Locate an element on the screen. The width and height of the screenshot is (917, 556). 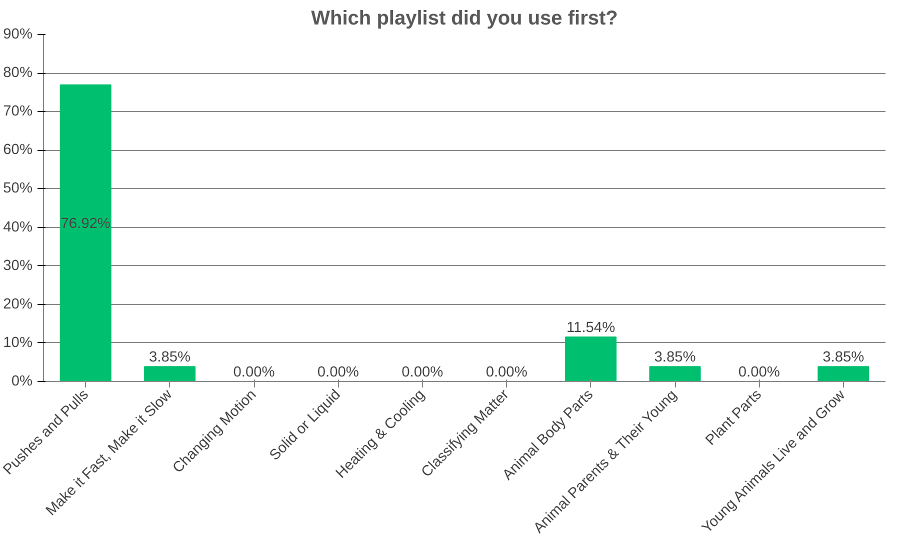
y-tick-label: 30% is located at coordinates (18, 266).